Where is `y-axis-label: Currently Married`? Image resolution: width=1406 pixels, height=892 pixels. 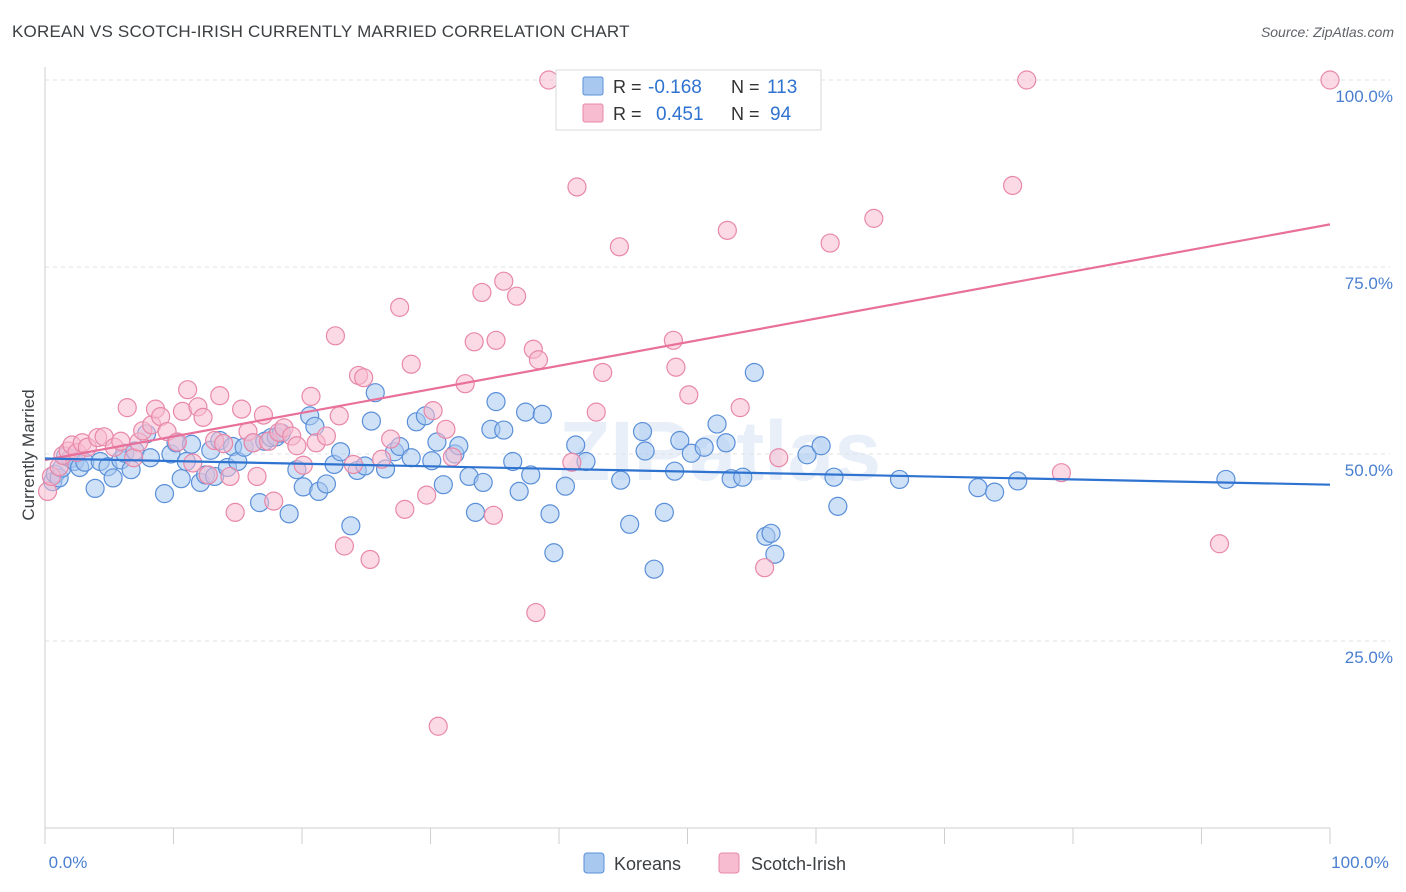
y-axis-label: Currently Married is located at coordinates (28, 454).